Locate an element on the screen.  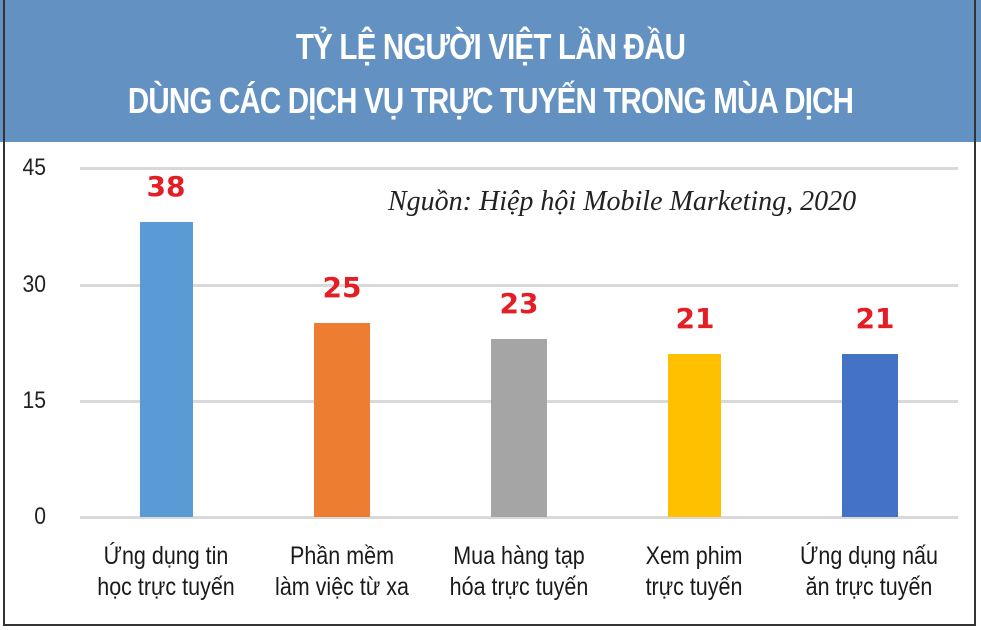
category-label-3-line-1: Mua hàng tạp is located at coordinates (519, 556).